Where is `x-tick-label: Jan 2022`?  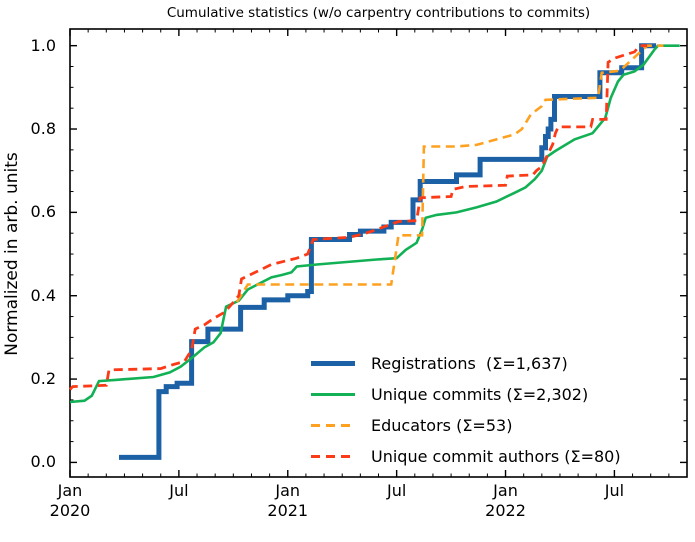
x-tick-label: Jan 2022 is located at coordinates (505, 500).